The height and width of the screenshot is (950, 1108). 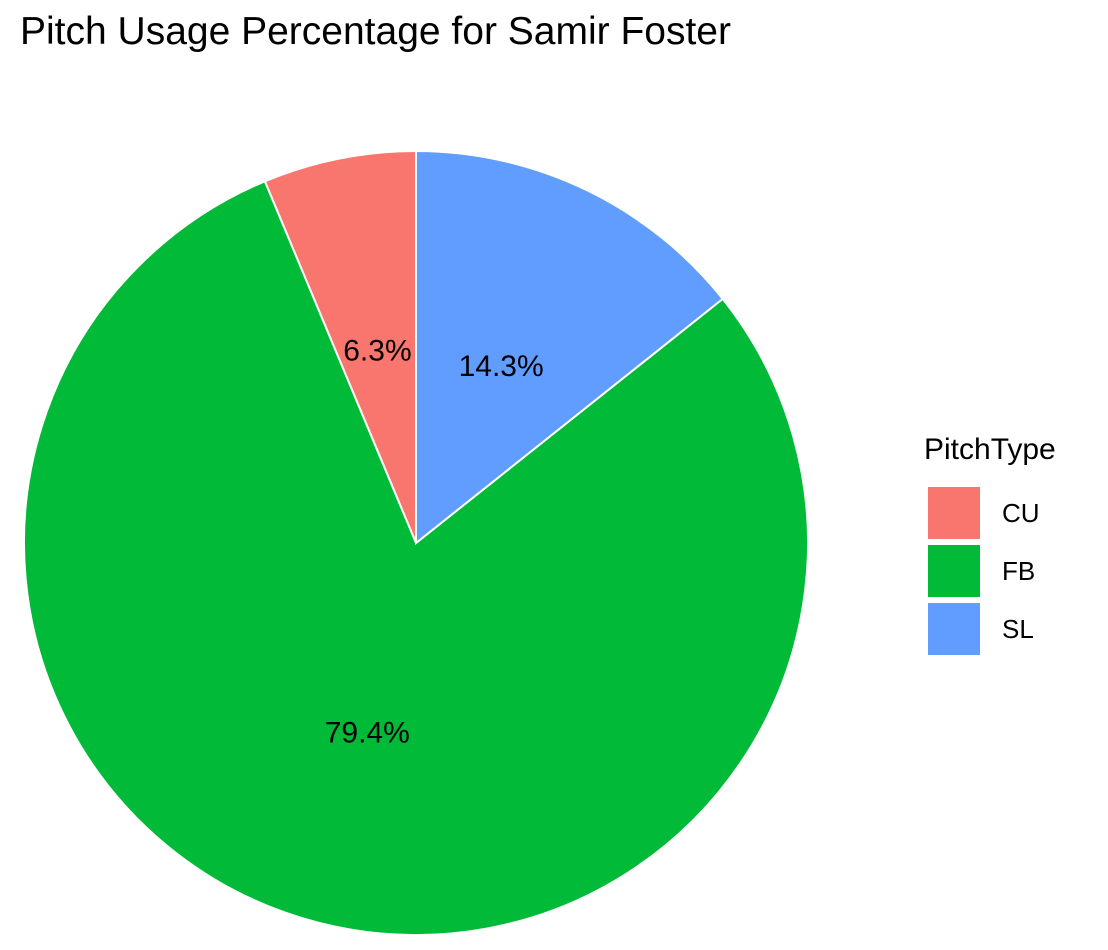 What do you see at coordinates (954, 629) in the screenshot?
I see `legend-swatch-sl` at bounding box center [954, 629].